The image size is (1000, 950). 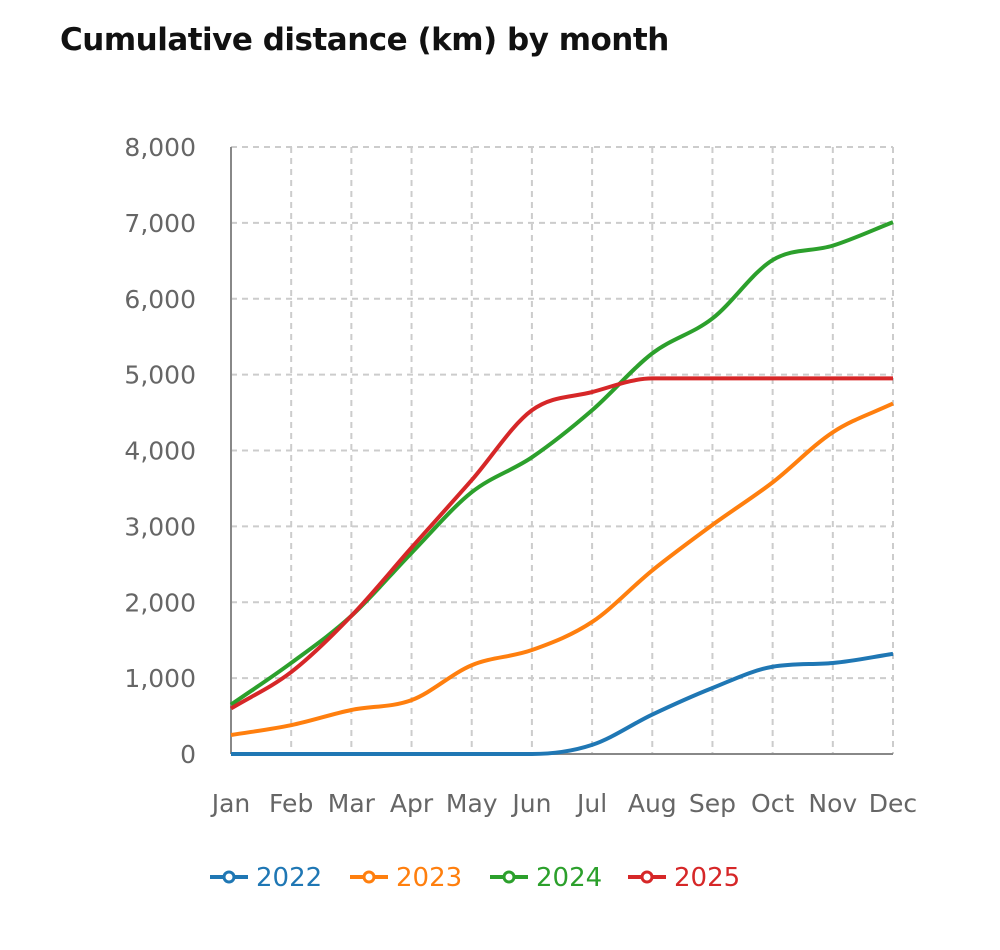 What do you see at coordinates (160, 526) in the screenshot?
I see `y-tick-label: 3,000` at bounding box center [160, 526].